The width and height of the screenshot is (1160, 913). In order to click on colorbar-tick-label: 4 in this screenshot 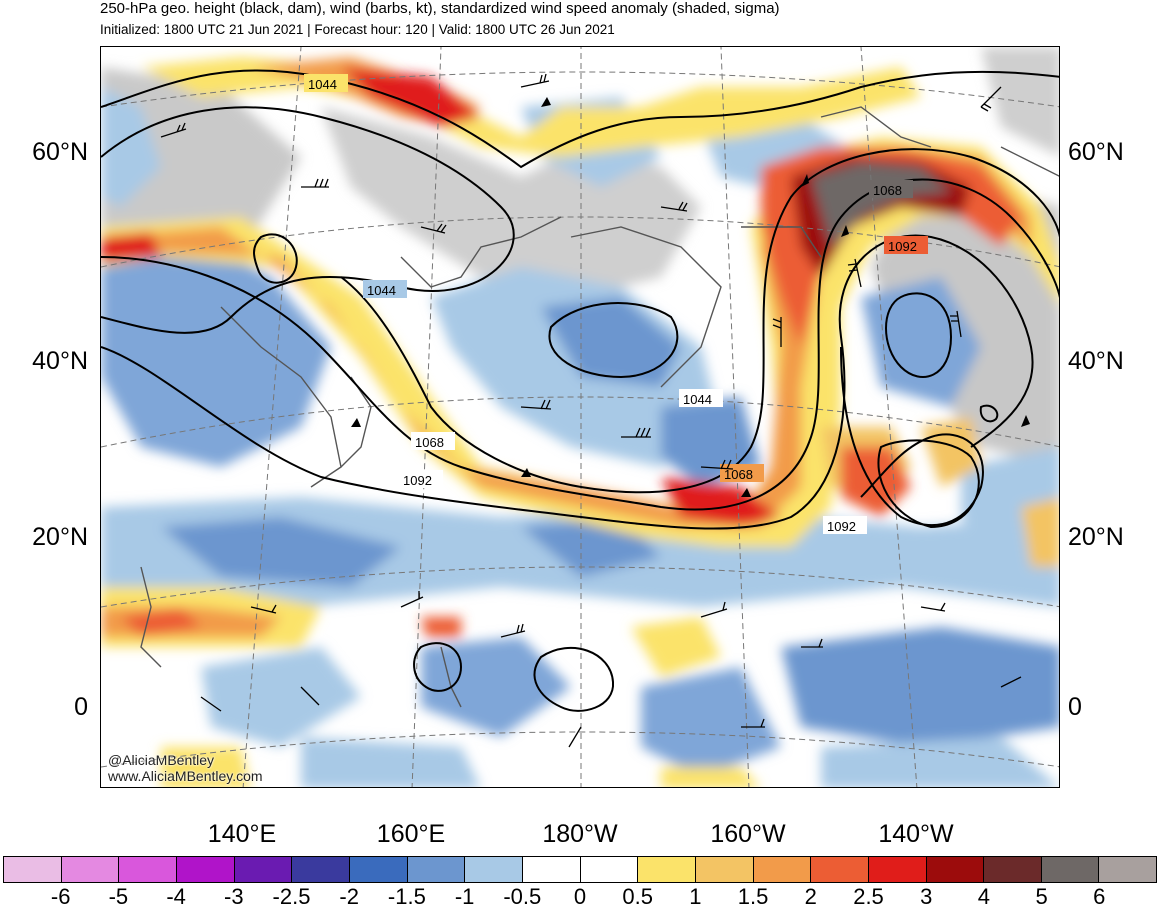, I will do `click(984, 896)`.